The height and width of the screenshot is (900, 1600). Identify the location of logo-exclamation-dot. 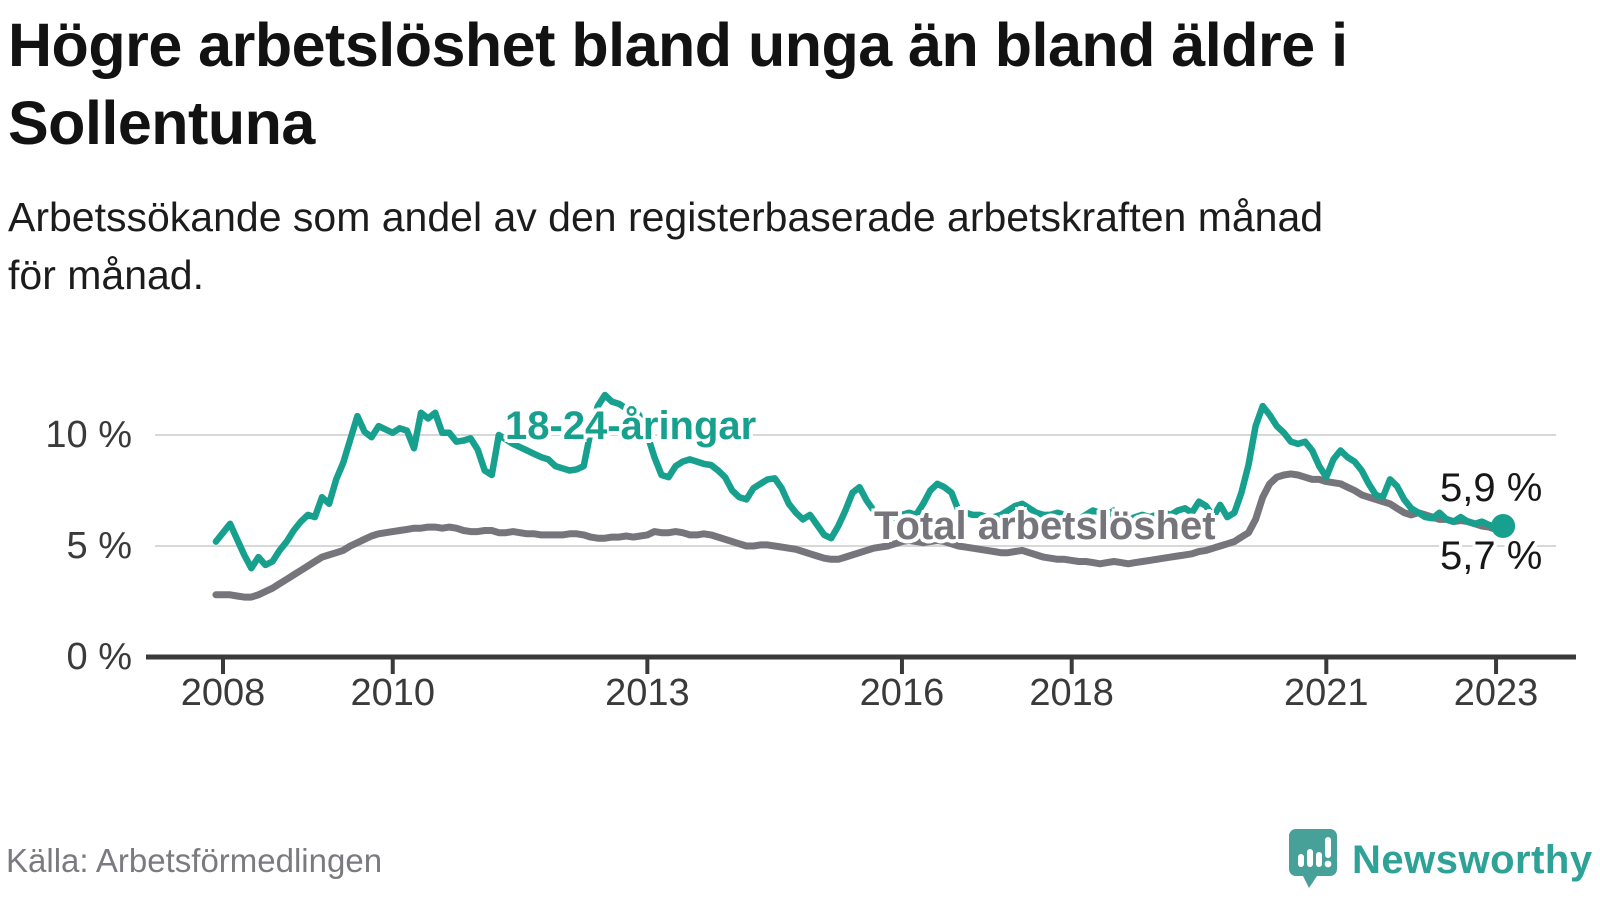
(1328, 864).